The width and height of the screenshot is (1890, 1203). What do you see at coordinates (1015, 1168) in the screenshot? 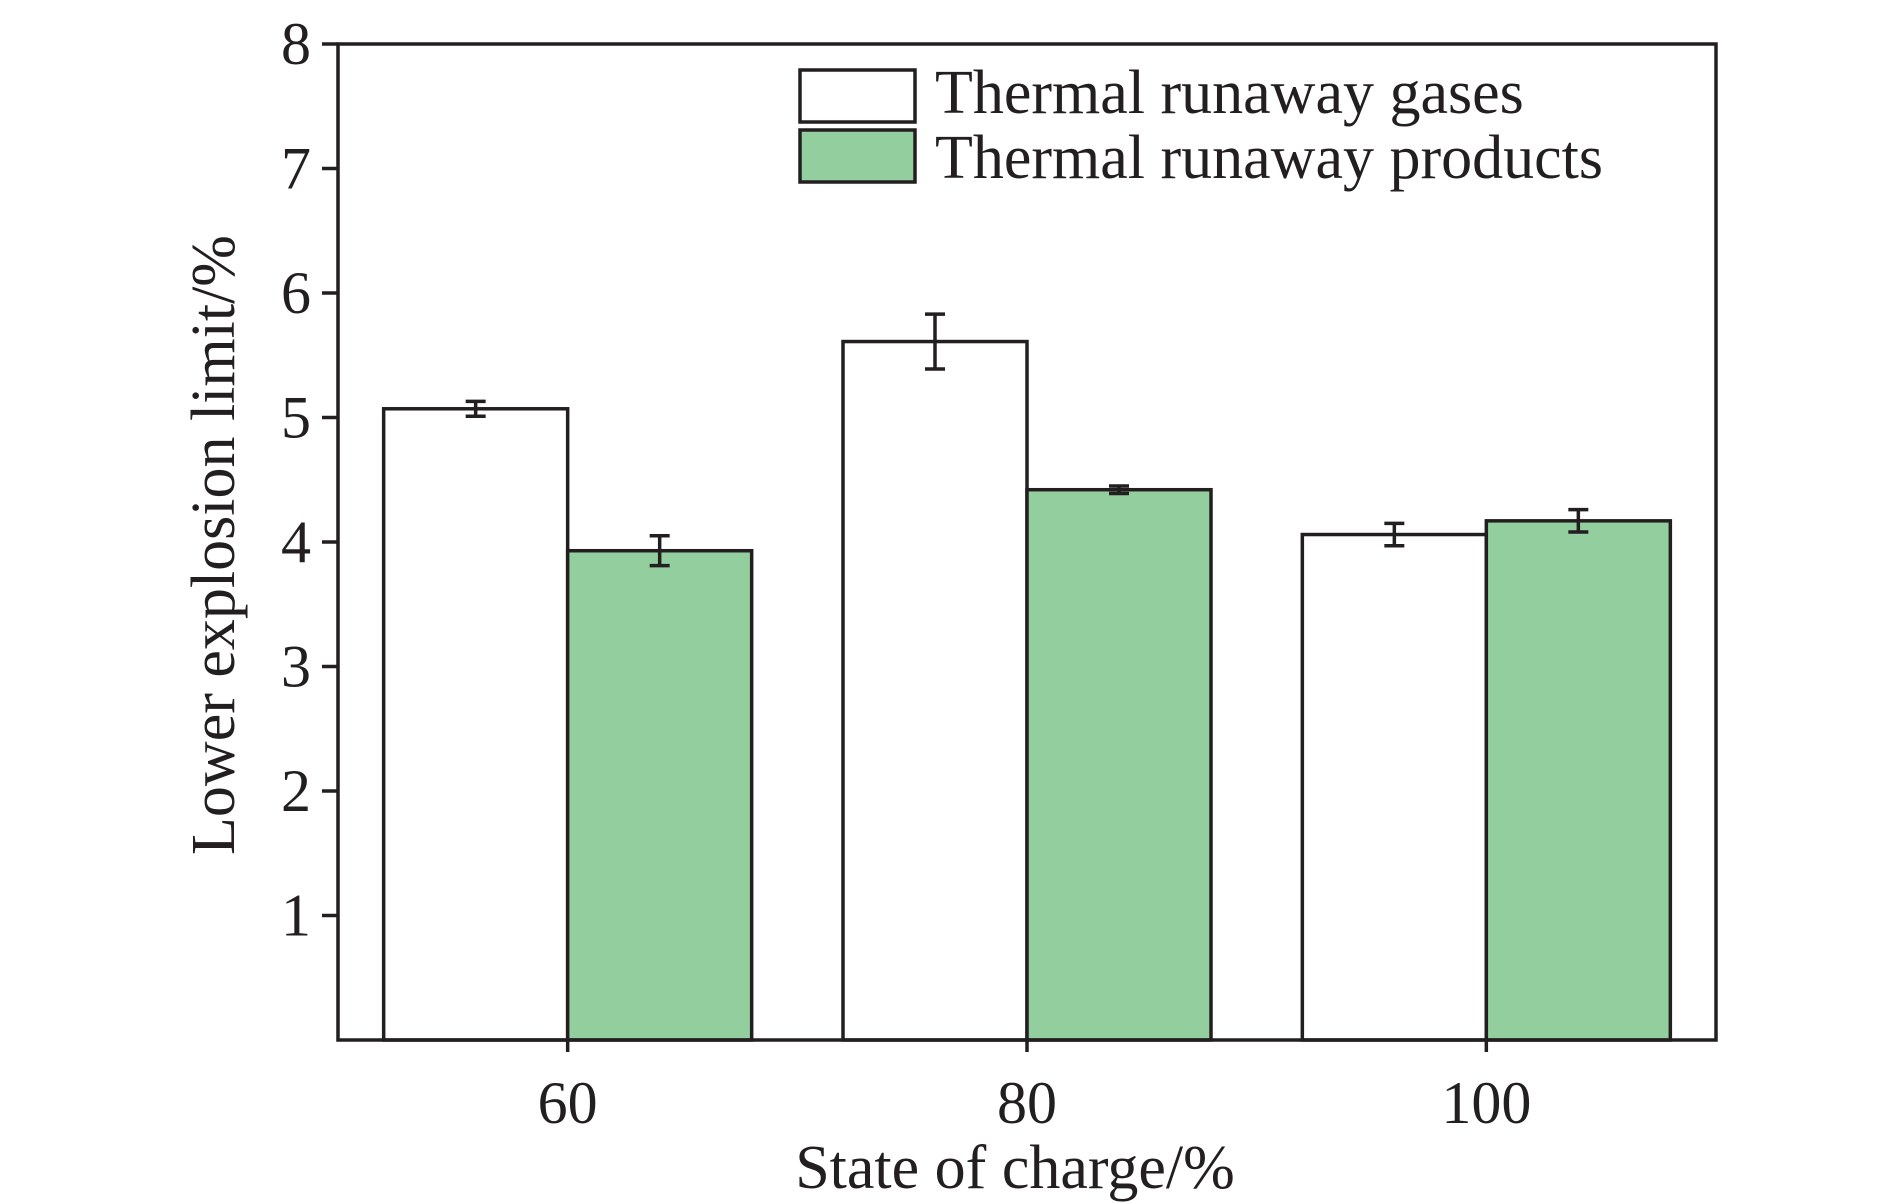
I see `x-axis-title: State of charge/%` at bounding box center [1015, 1168].